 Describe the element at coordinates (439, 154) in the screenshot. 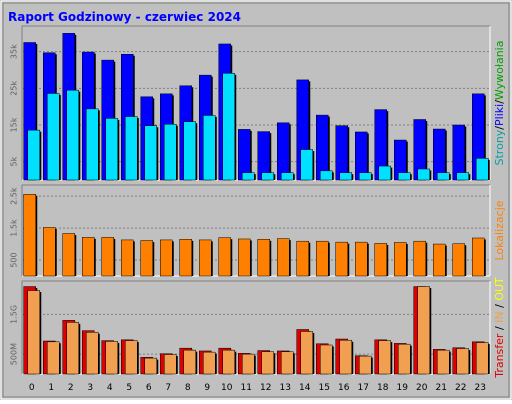

I see `bar-wywołania-21` at that location.